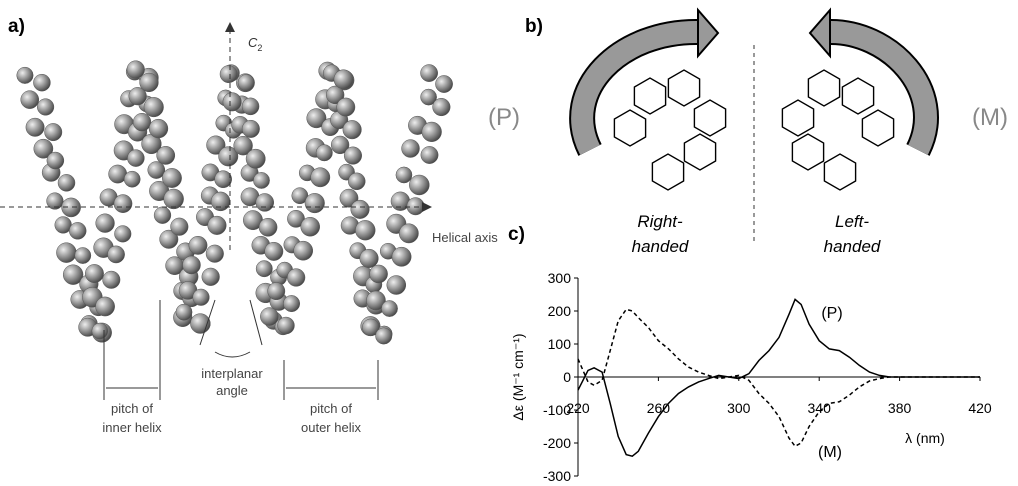 The width and height of the screenshot is (1018, 486). What do you see at coordinates (232, 373) in the screenshot?
I see `interplanar-label: interplanar` at bounding box center [232, 373].